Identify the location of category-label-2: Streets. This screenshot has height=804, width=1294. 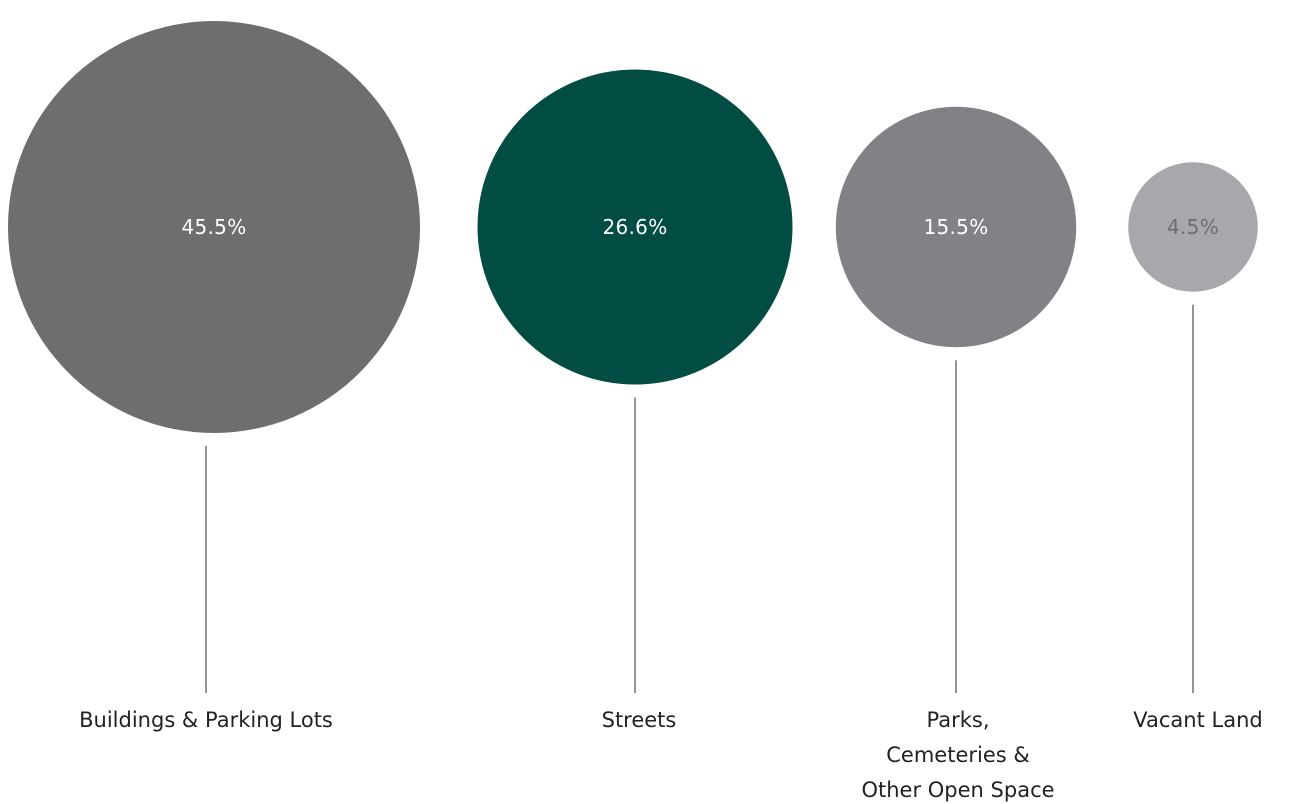
(639, 720).